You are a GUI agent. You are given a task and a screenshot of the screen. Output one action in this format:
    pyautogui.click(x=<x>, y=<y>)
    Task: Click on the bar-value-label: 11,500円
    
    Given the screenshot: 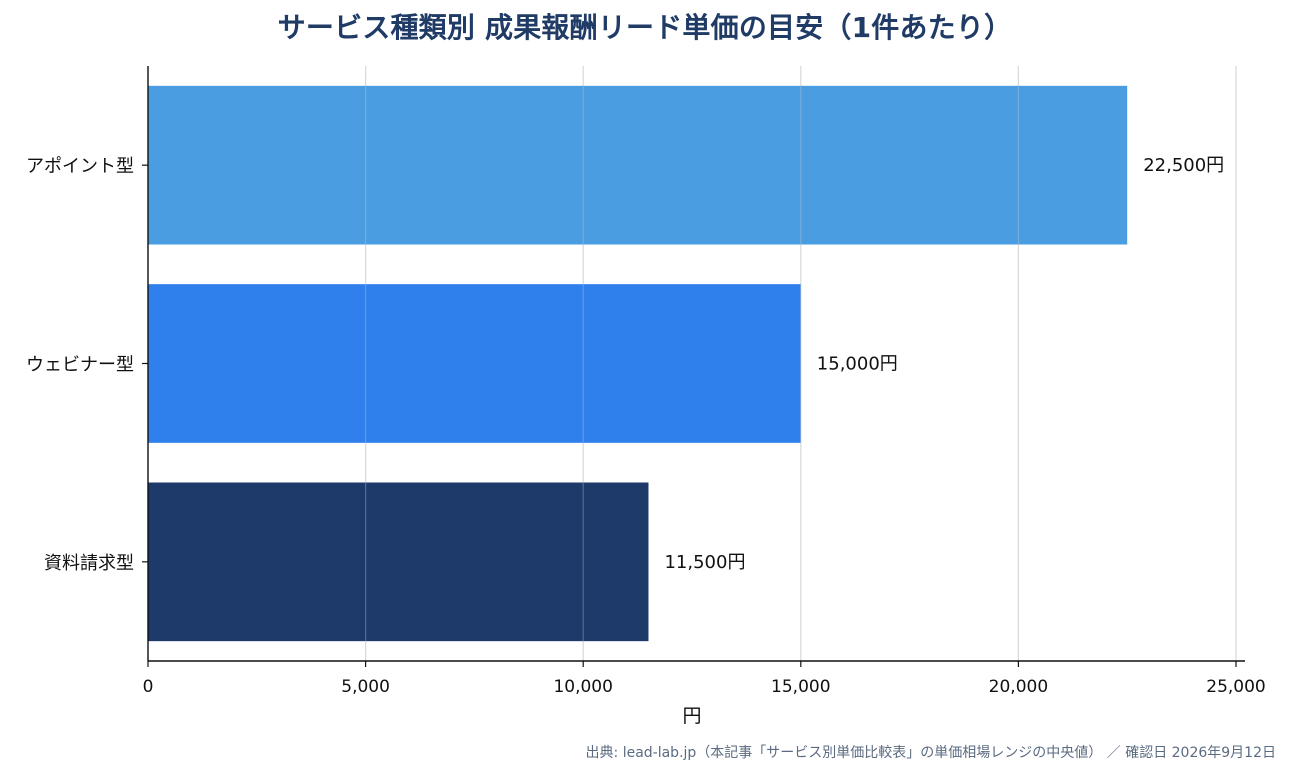 What is the action you would take?
    pyautogui.click(x=704, y=562)
    